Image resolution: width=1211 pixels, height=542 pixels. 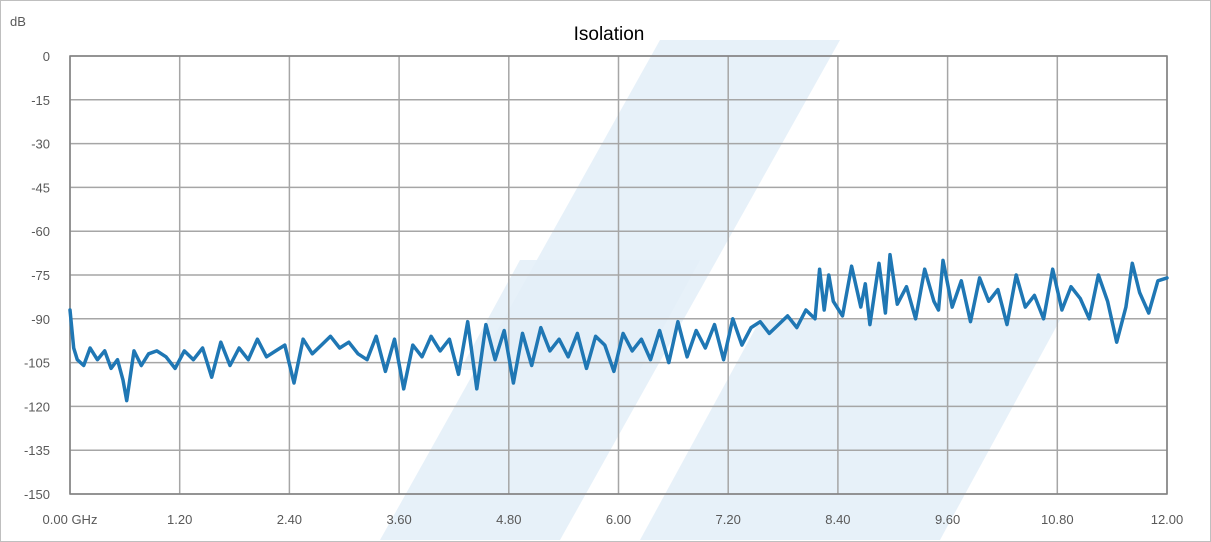 I want to click on y-tick-label: -75, so click(x=40, y=275).